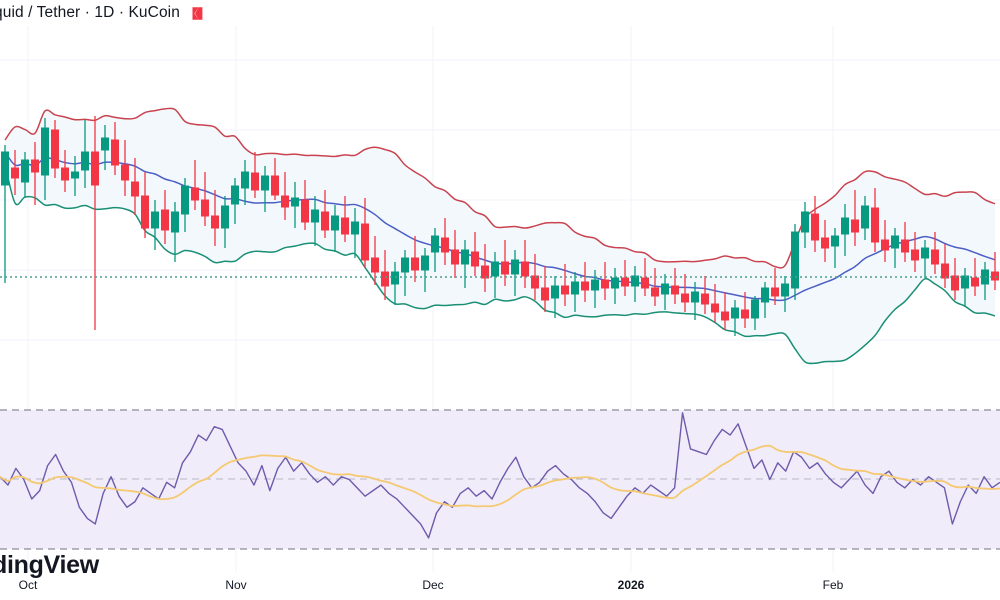 The image size is (1000, 600). Describe the element at coordinates (90, 12) in the screenshot. I see `symbol-title: quid / Tether · 1D · KuCoin` at that location.